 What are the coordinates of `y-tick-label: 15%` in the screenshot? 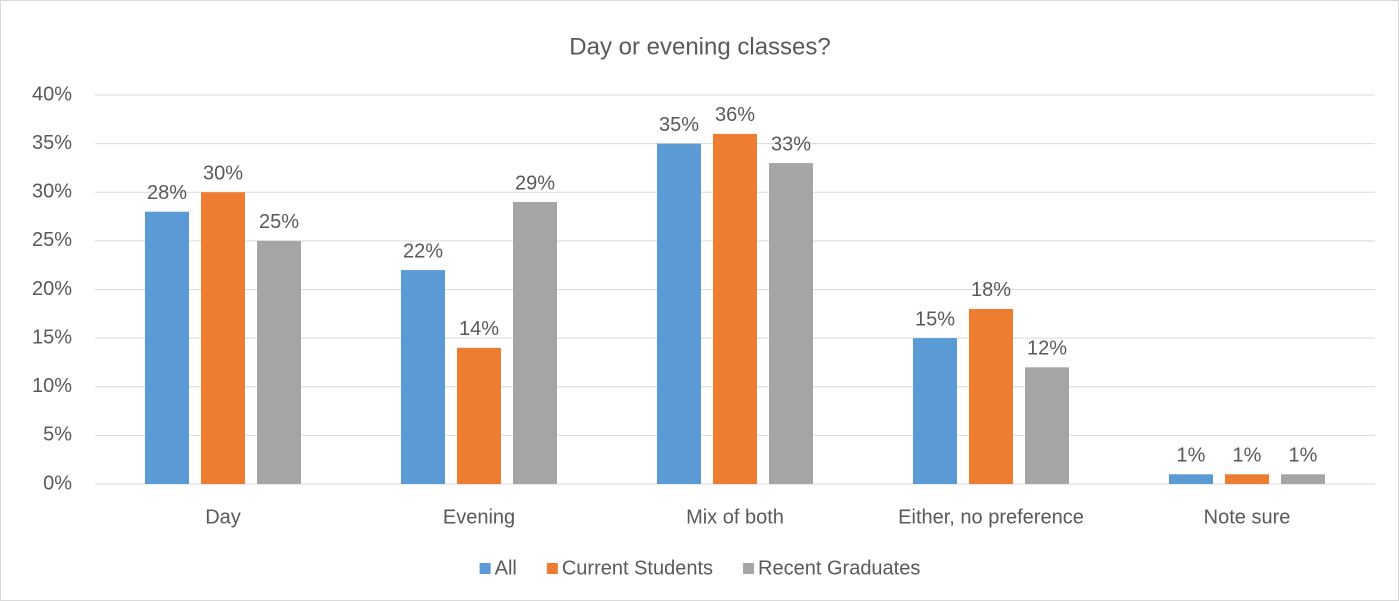 It's located at (52, 337).